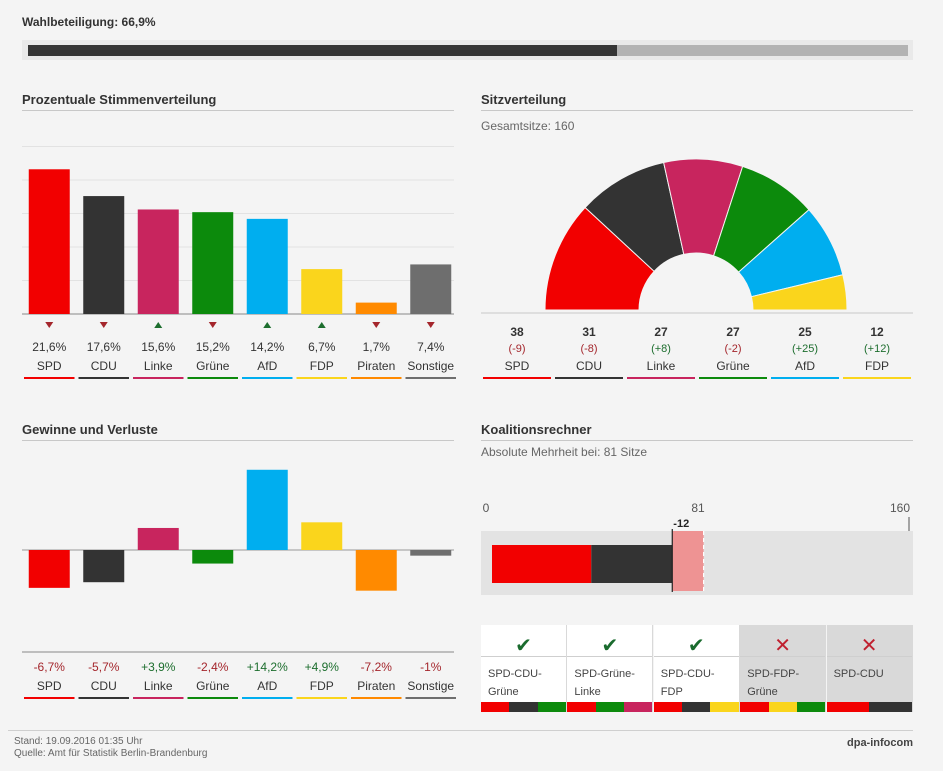 The width and height of the screenshot is (943, 771). I want to click on gain-party-label: Grüne, so click(213, 686).